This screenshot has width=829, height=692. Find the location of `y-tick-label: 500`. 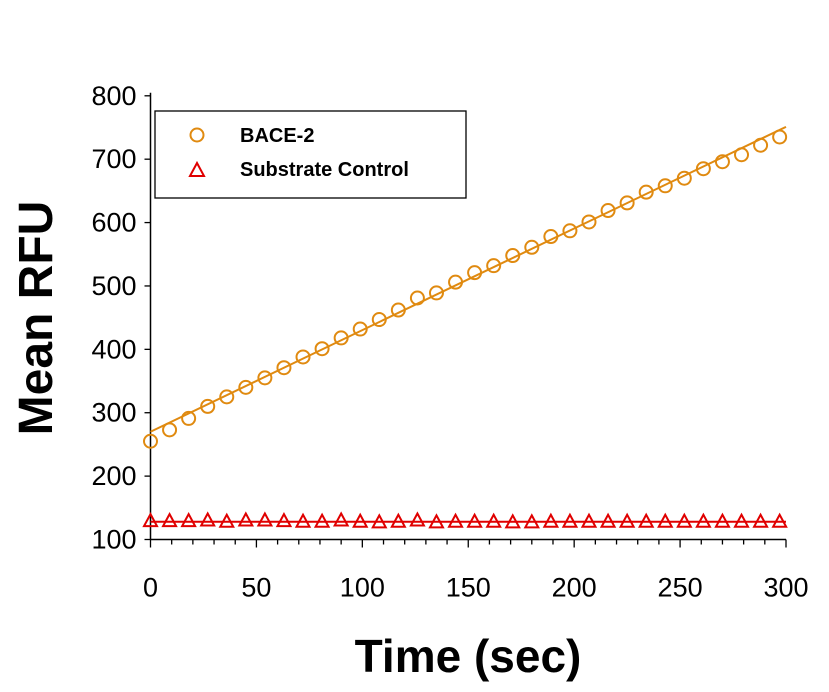

y-tick-label: 500 is located at coordinates (113, 286).